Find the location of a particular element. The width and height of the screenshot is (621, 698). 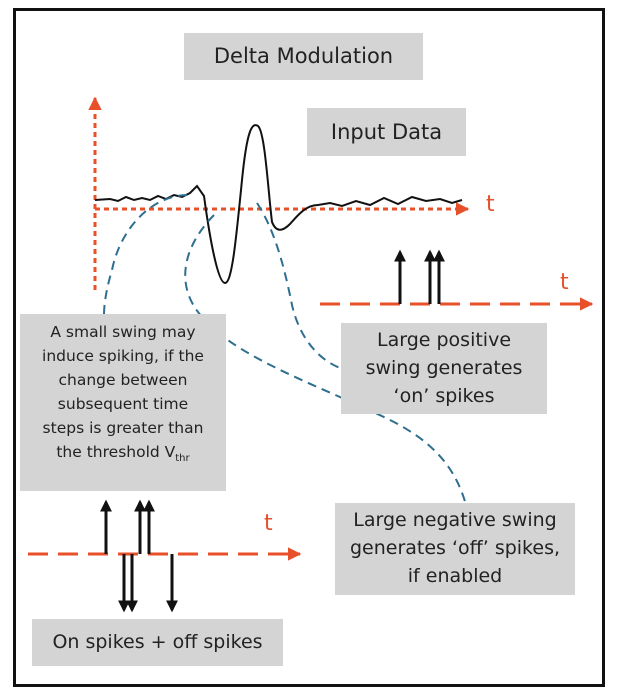

connector-positive-swing is located at coordinates (298, 285).